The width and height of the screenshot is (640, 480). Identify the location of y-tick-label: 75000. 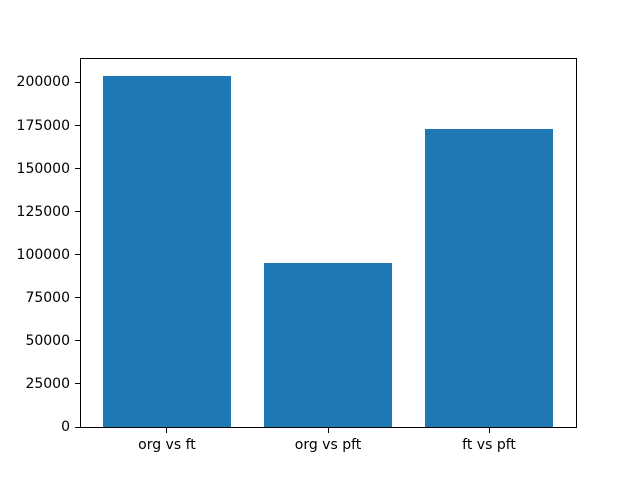
(47, 297).